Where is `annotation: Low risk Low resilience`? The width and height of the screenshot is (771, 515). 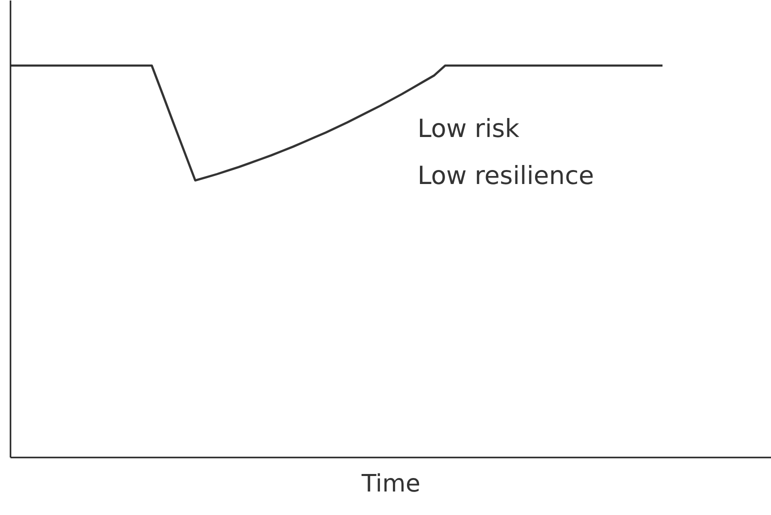 annotation: Low risk Low resilience is located at coordinates (506, 152).